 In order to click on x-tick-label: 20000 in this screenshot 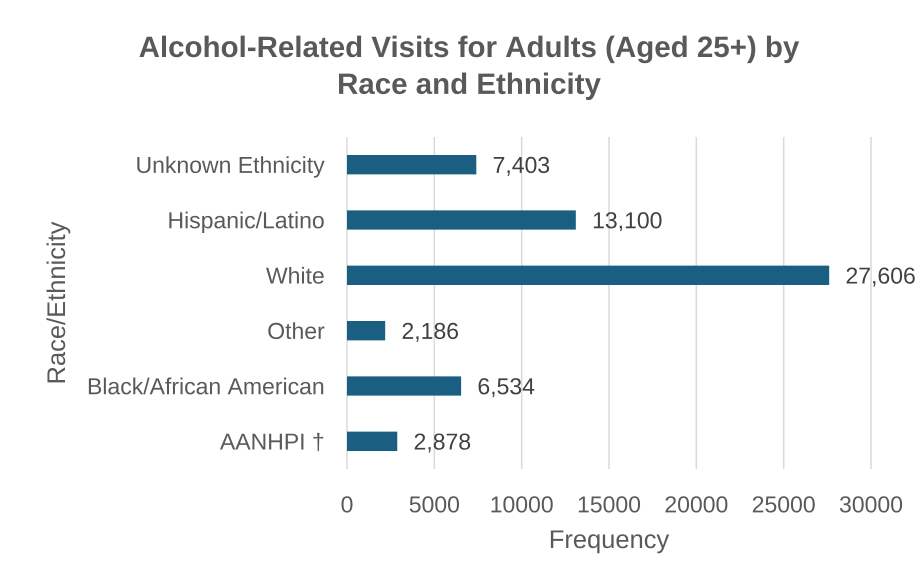, I will do `click(697, 504)`.